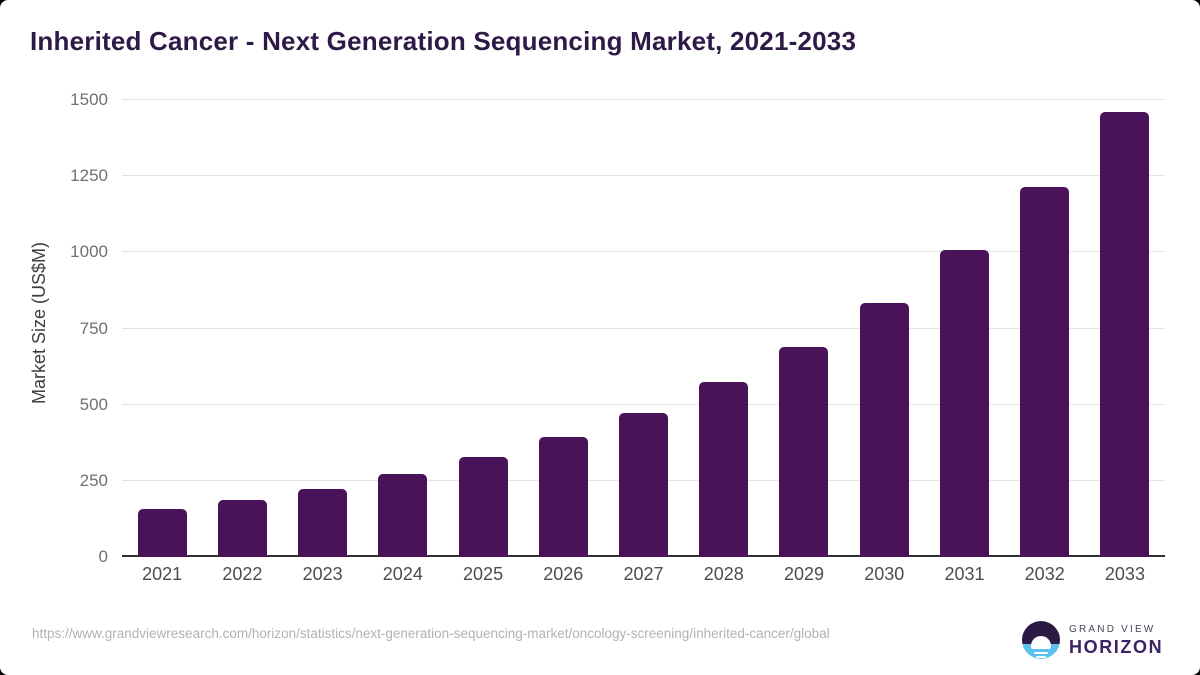  Describe the element at coordinates (54, 328) in the screenshot. I see `y-axis-tick-labels: 0 250 500 750 1000 1250 1500` at that location.